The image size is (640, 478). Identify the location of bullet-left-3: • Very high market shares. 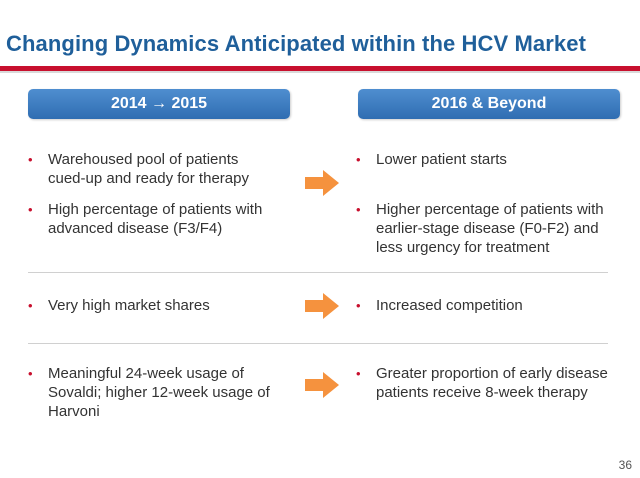
(158, 305).